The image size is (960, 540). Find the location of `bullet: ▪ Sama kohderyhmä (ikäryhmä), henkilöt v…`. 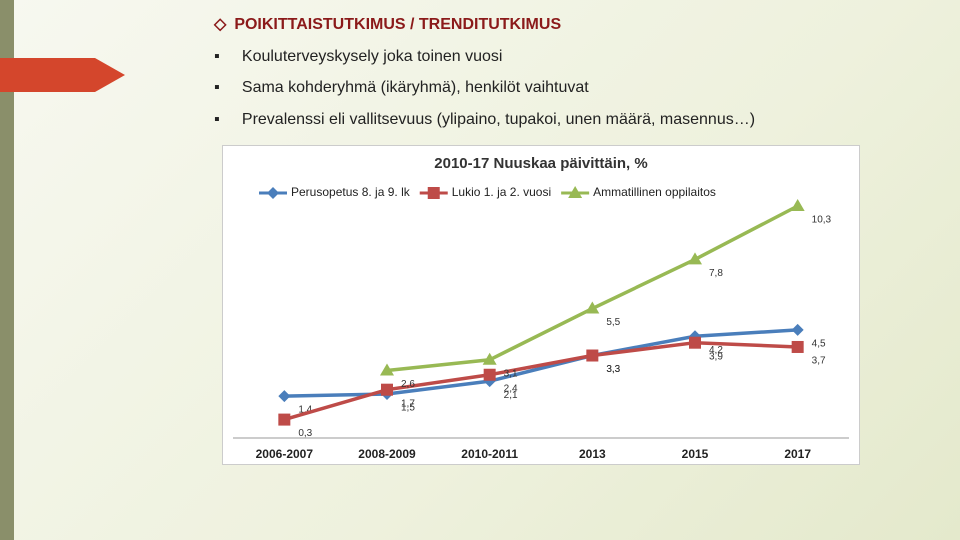

bullet: ▪ Sama kohderyhmä (ikäryhmä), henkilöt v… is located at coordinates (401, 87).